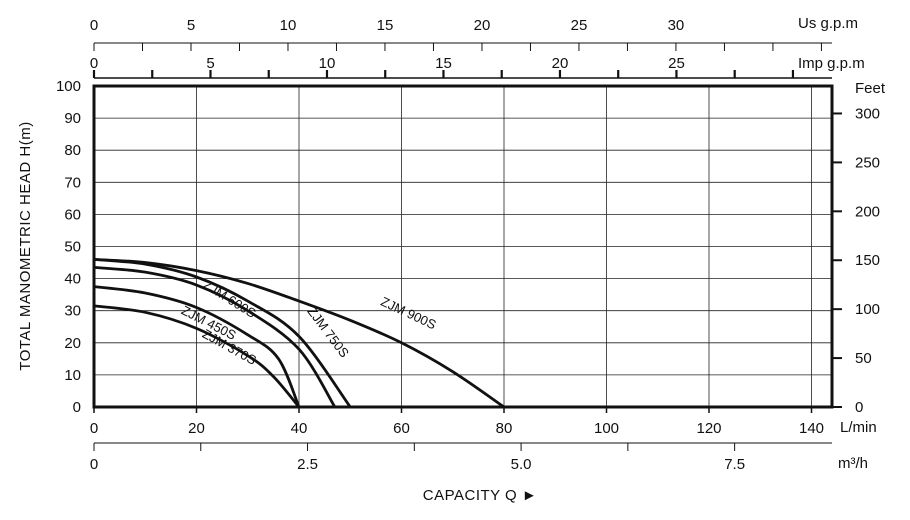 The width and height of the screenshot is (910, 520). Describe the element at coordinates (72, 247) in the screenshot. I see `y-tick-label: 50` at that location.